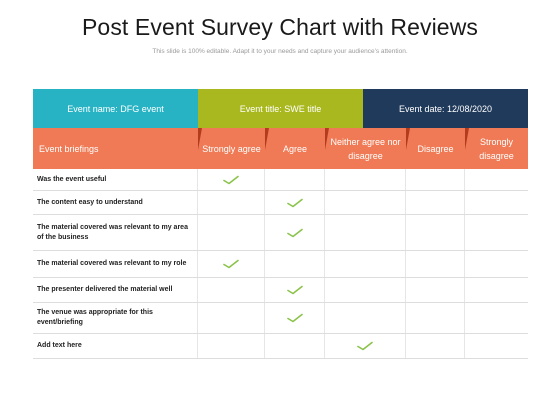 This screenshot has height=420, width=560. I want to click on row-label: Was the event useful, so click(115, 179).